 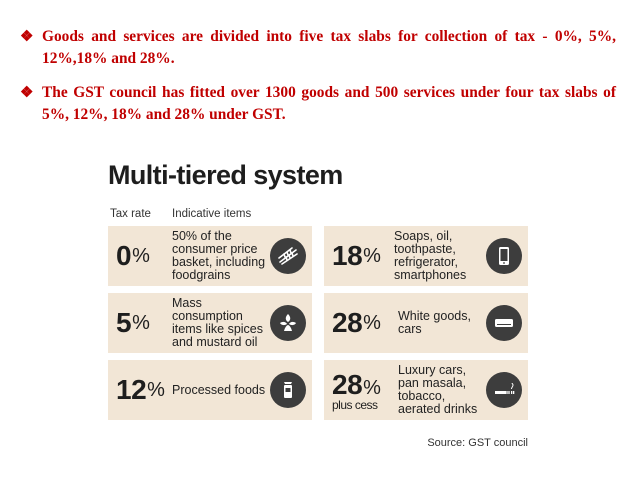 I want to click on cigarette-icon, so click(x=504, y=390).